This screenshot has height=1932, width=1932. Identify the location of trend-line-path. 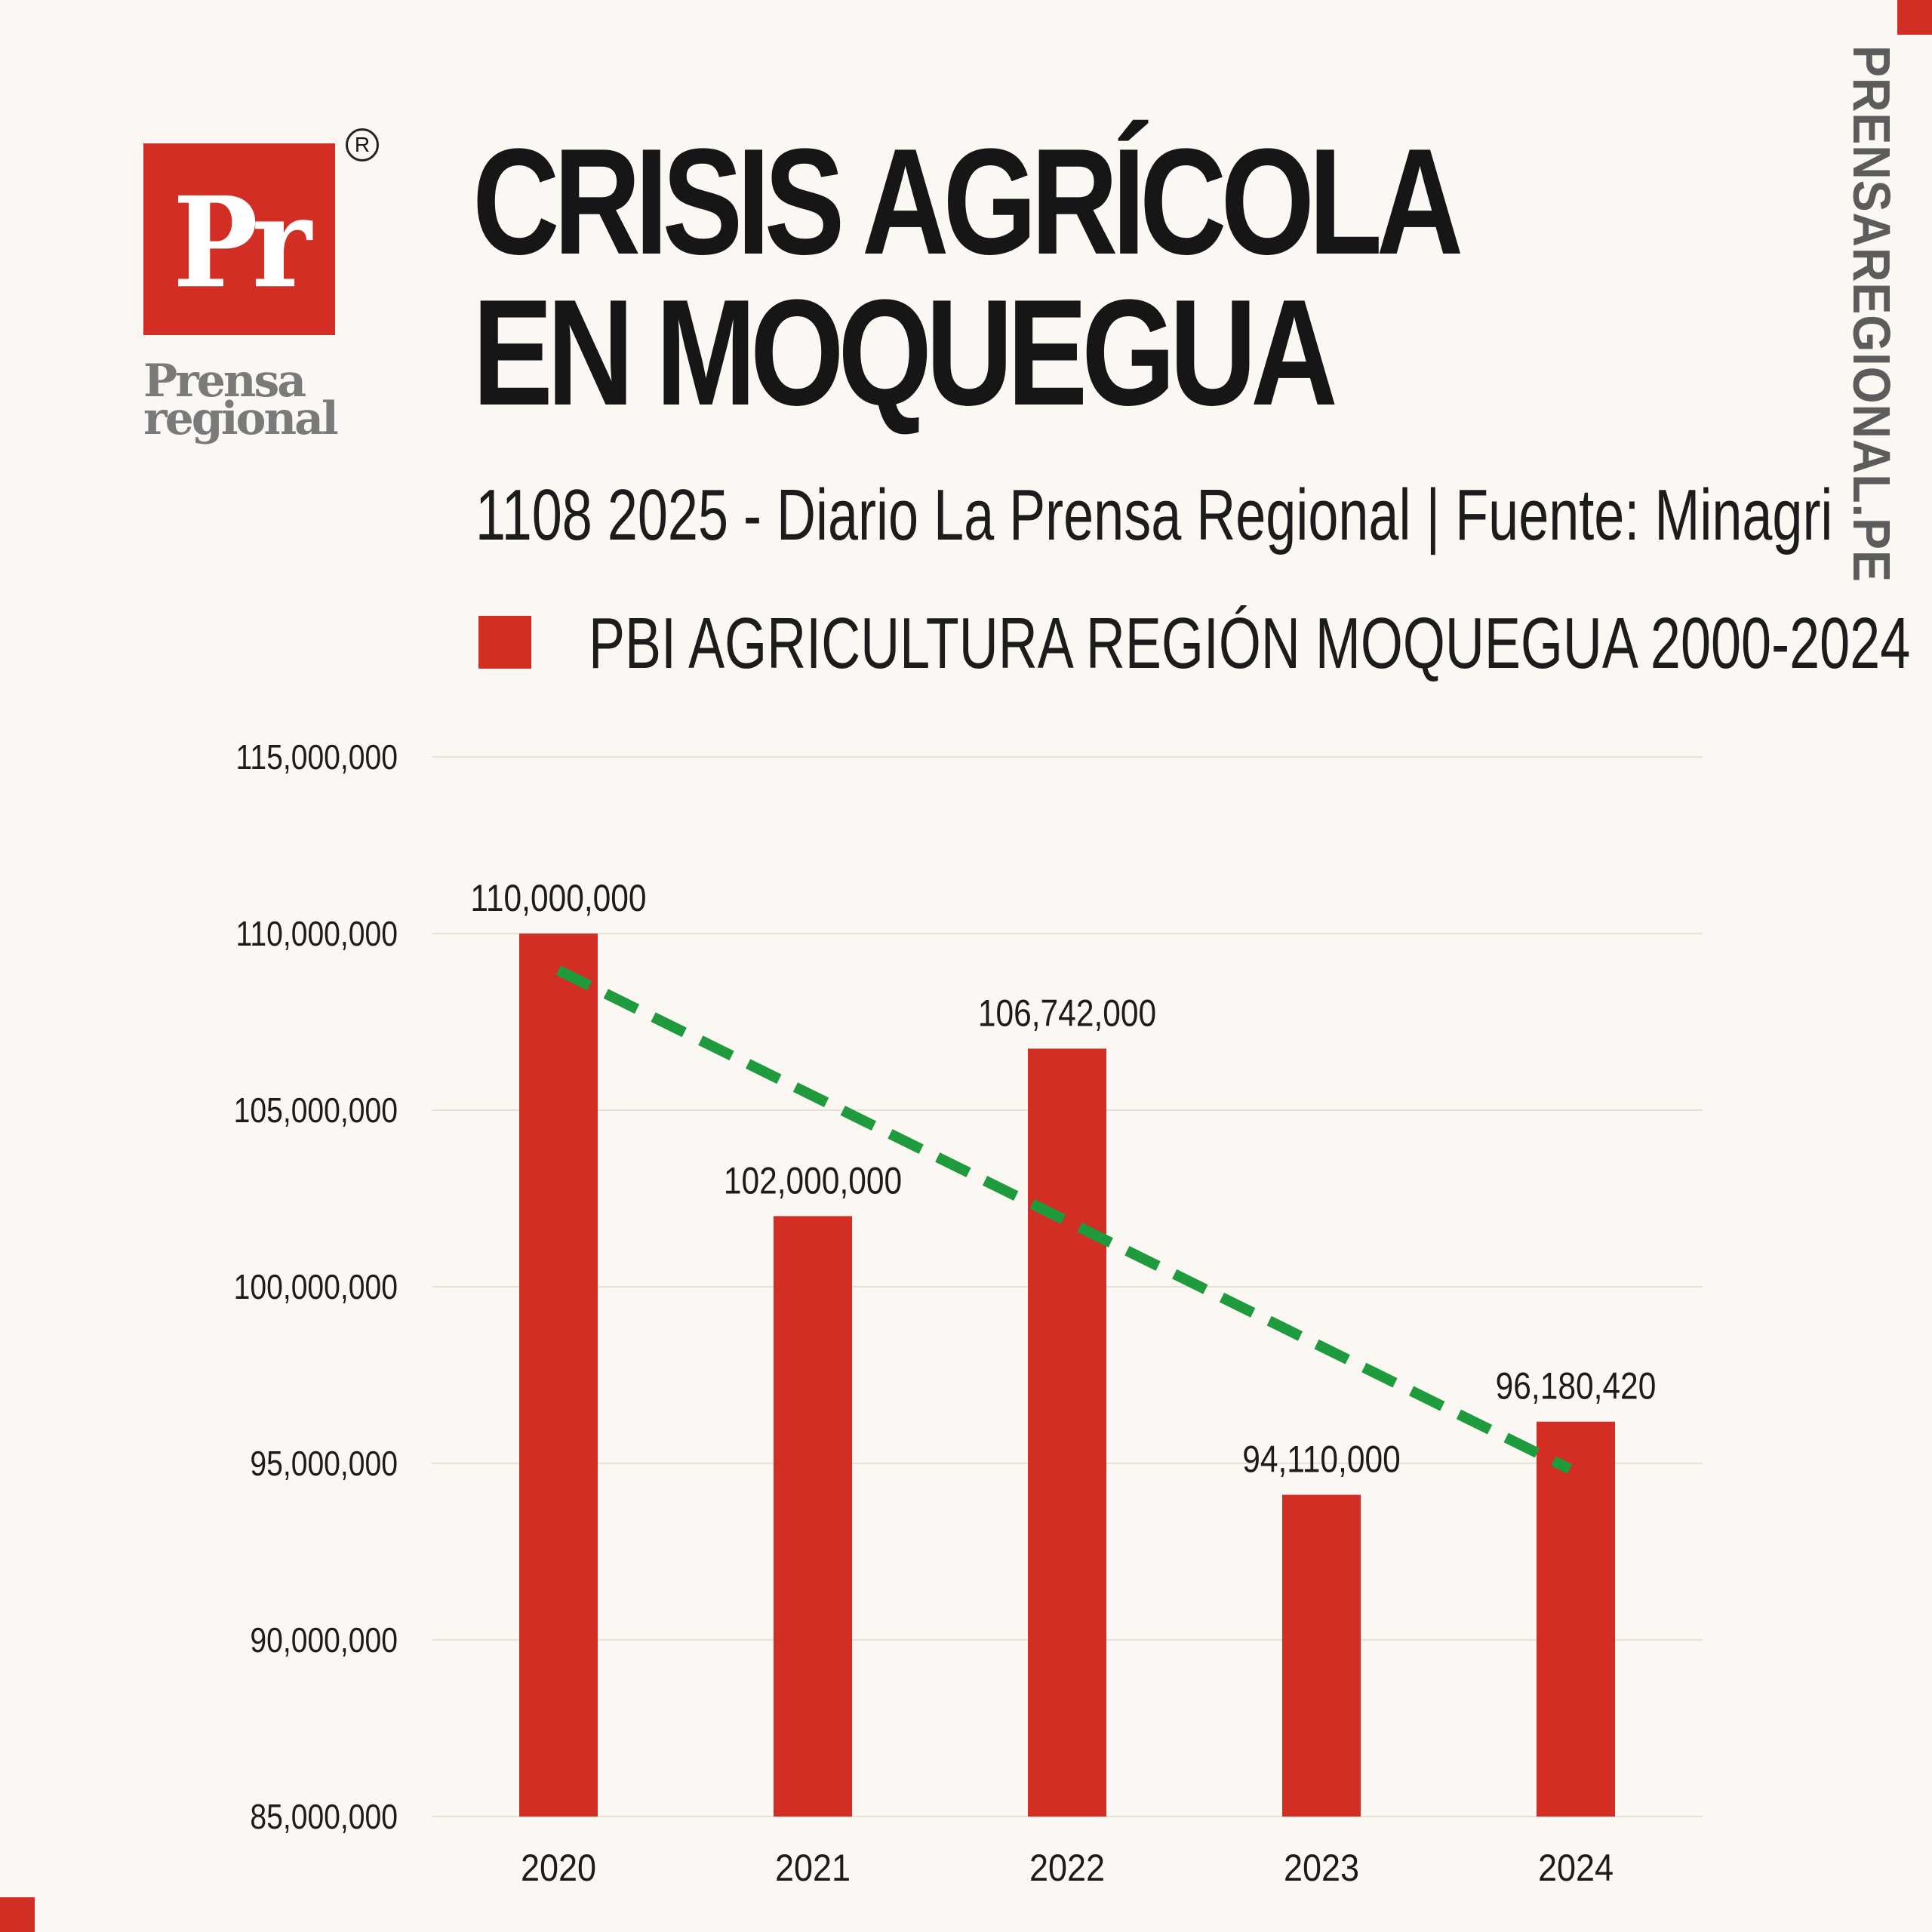
(1064, 1219).